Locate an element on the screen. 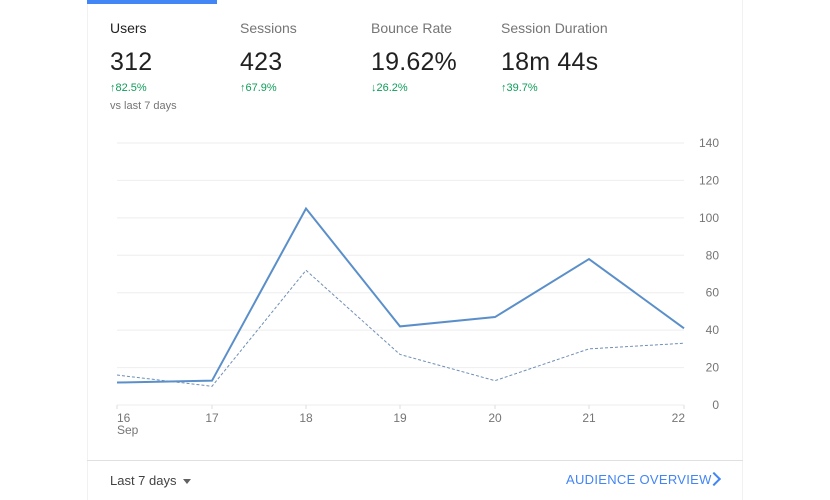  y-tick-label: 0 is located at coordinates (715, 405).